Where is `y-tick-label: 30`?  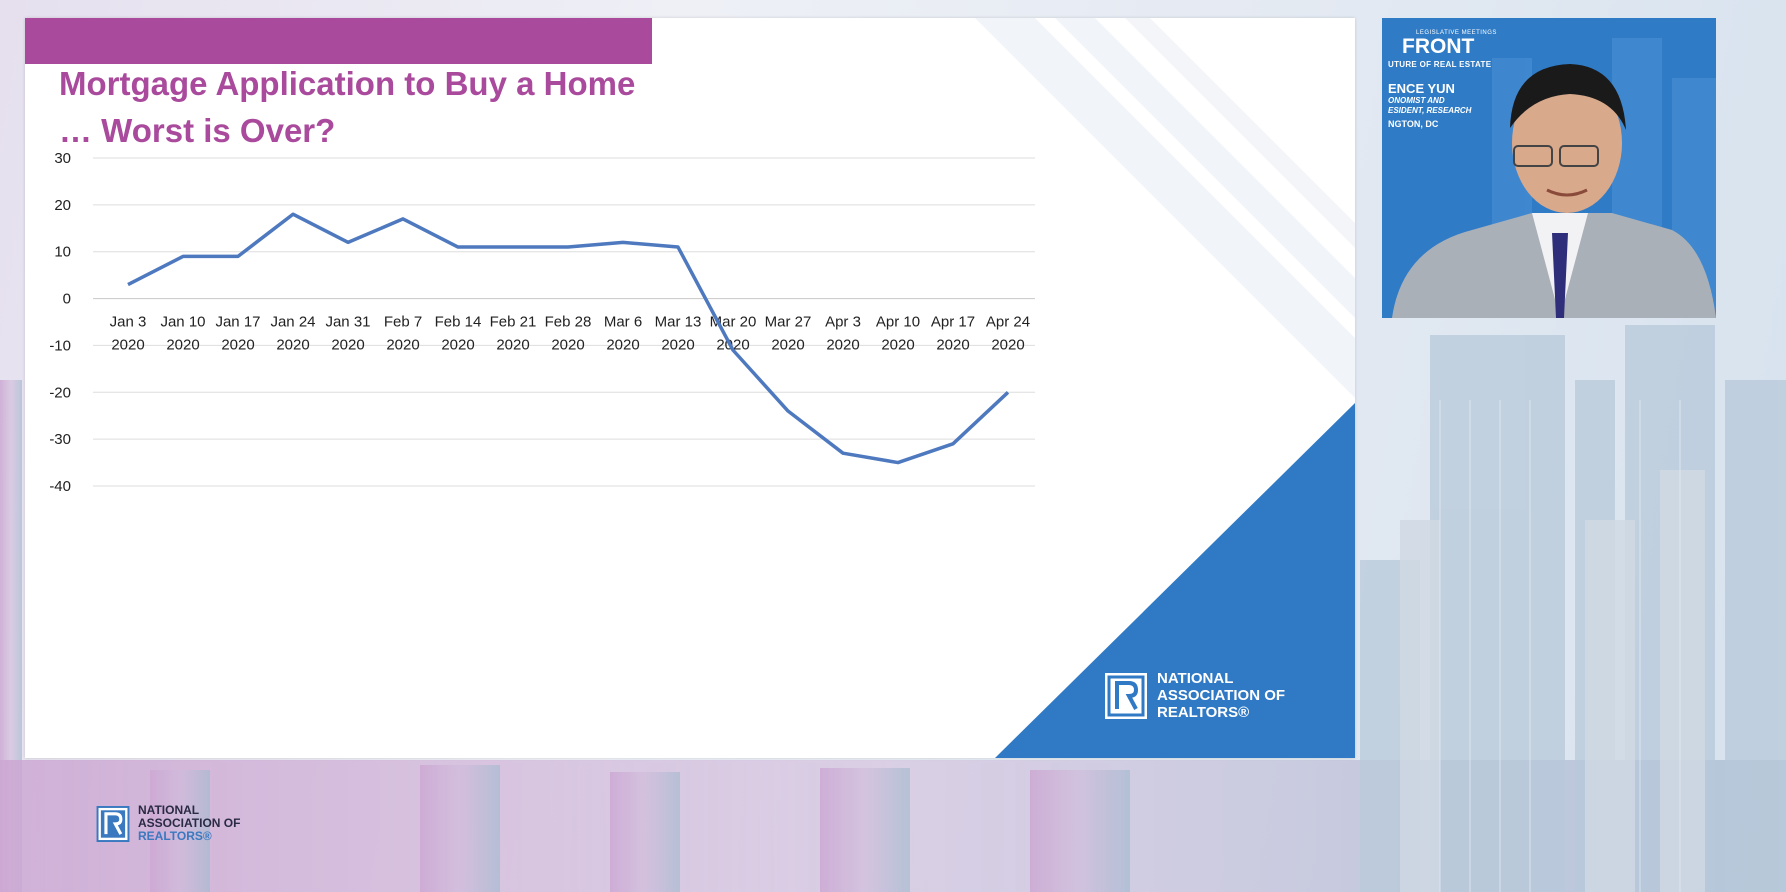
y-tick-label: 30 is located at coordinates (62, 158).